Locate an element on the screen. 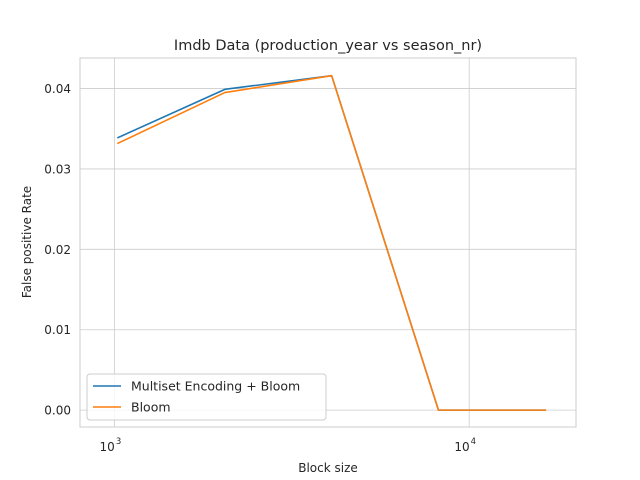 The width and height of the screenshot is (640, 480). legend: Multiset Encoding + Bloom Bloom is located at coordinates (206, 397).